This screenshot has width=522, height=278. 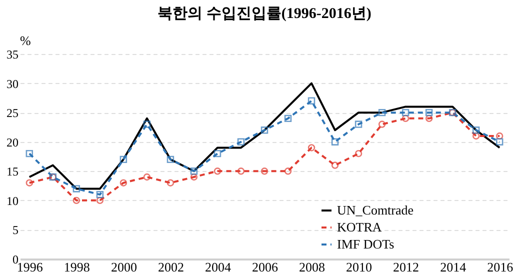 What do you see at coordinates (12, 55) in the screenshot?
I see `y-tick-label: 35` at bounding box center [12, 55].